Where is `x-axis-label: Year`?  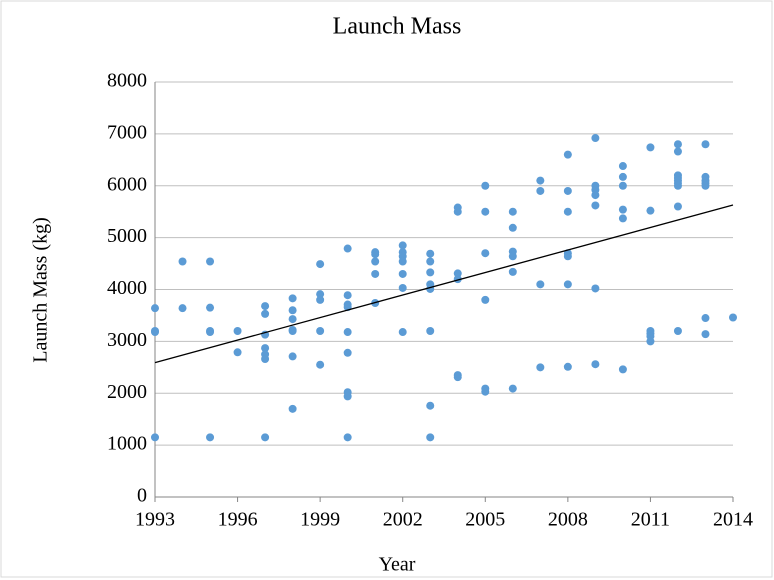 x-axis-label: Year is located at coordinates (397, 565).